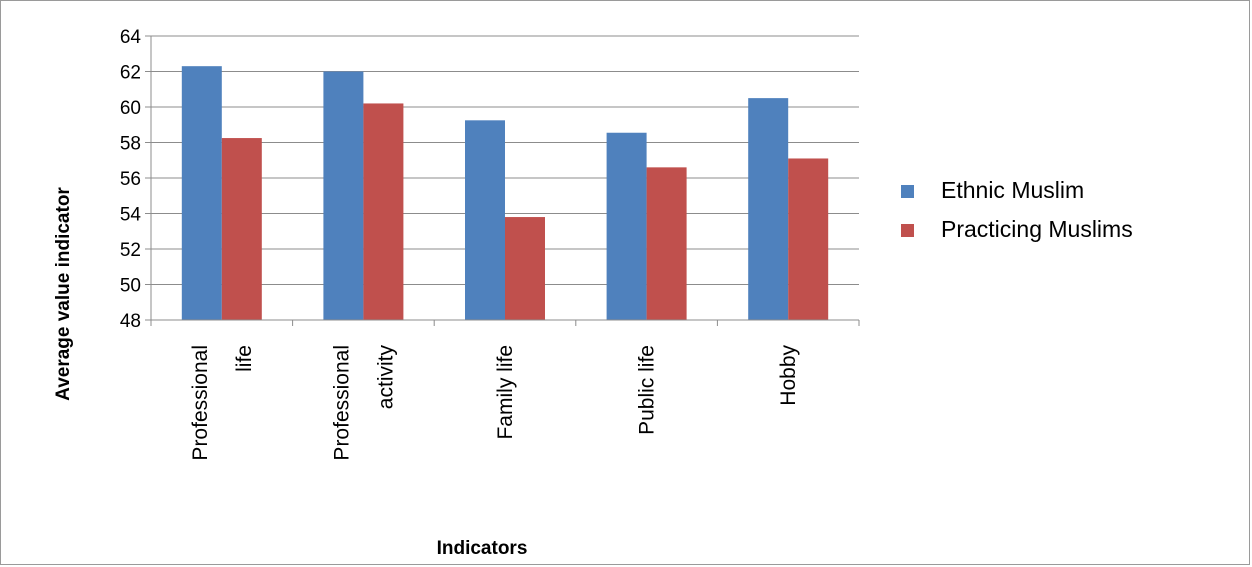 The width and height of the screenshot is (1252, 567). I want to click on legend-swatch-practicing-muslims, so click(907, 230).